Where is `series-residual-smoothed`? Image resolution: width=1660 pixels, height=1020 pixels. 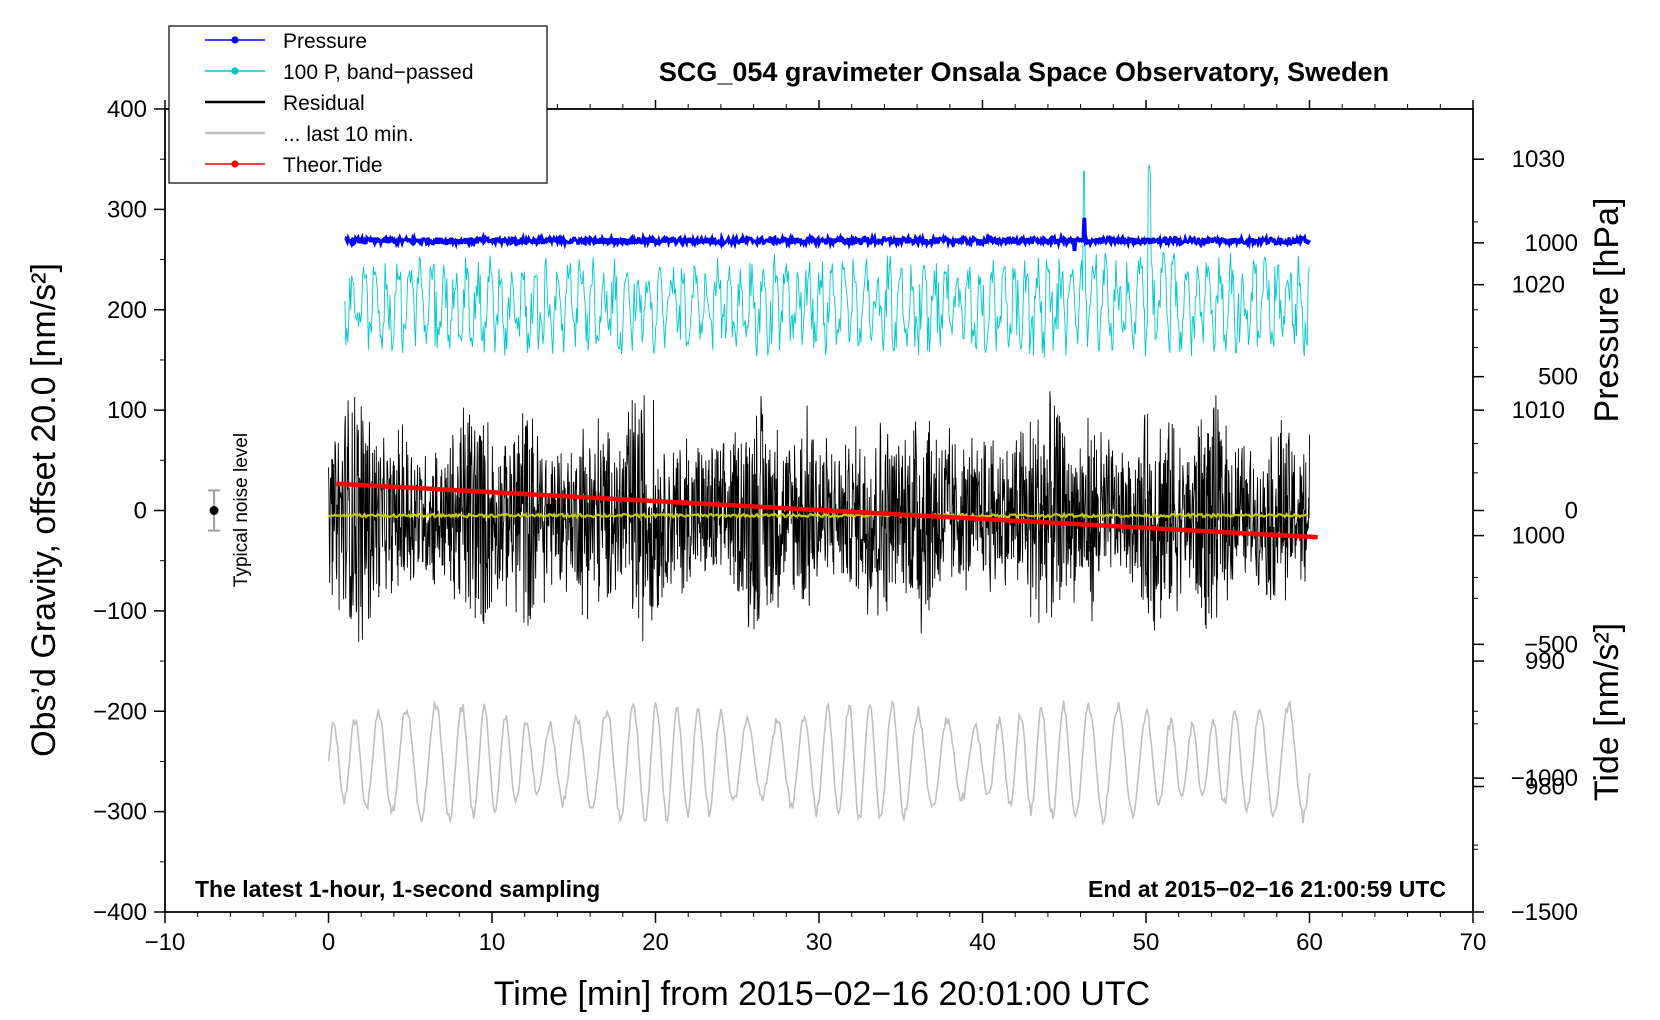 series-residual-smoothed is located at coordinates (818, 516).